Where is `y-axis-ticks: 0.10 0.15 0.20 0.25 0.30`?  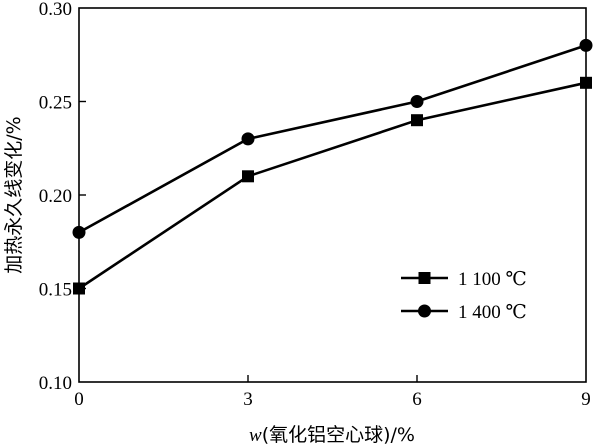 y-axis-ticks: 0.10 0.15 0.20 0.25 0.30 is located at coordinates (62, 197).